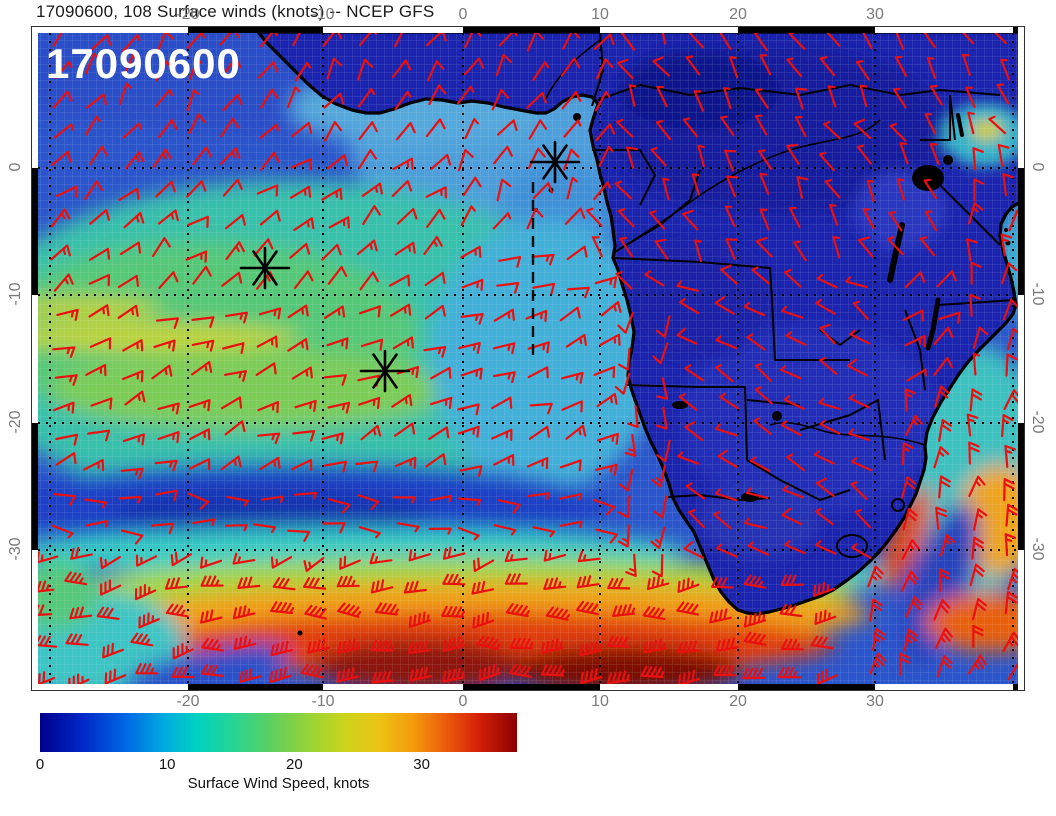  What do you see at coordinates (875, 701) in the screenshot?
I see `lon-tick-bottom-30: 30` at bounding box center [875, 701].